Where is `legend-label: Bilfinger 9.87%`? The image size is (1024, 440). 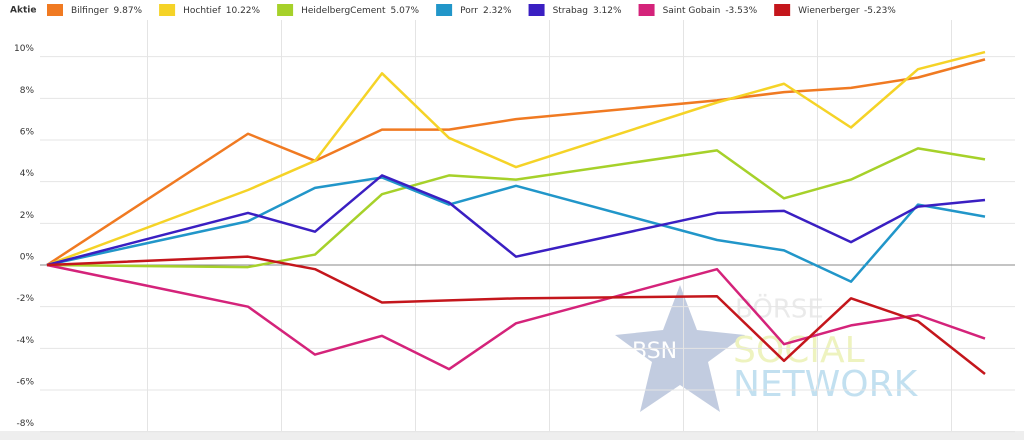
legend-label: Bilfinger 9.87% is located at coordinates (107, 11).